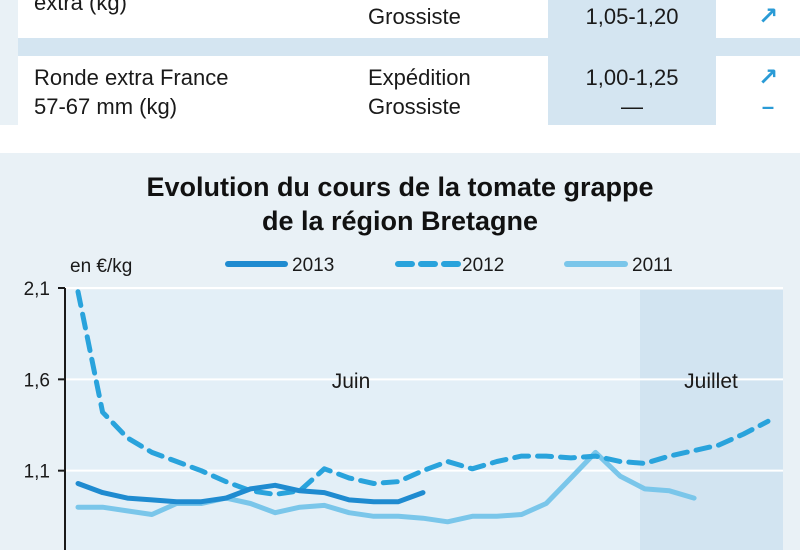  What do you see at coordinates (131, 77) in the screenshot?
I see `product-label: Ronde extra France` at bounding box center [131, 77].